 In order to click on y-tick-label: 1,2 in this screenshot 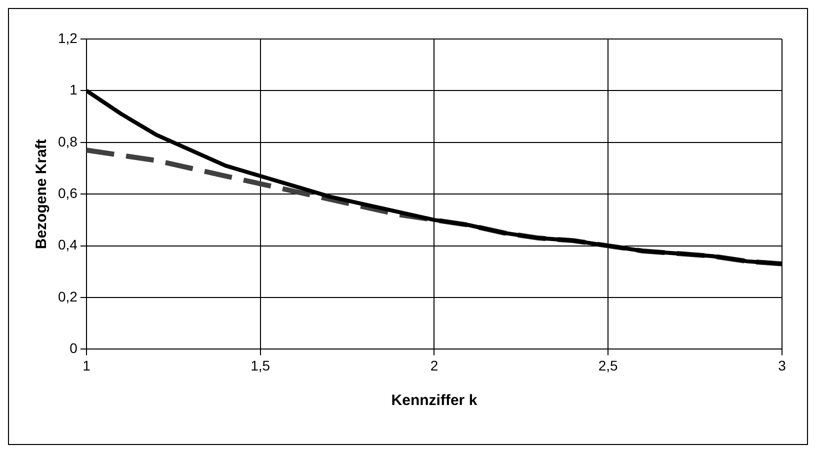, I will do `click(68, 38)`.